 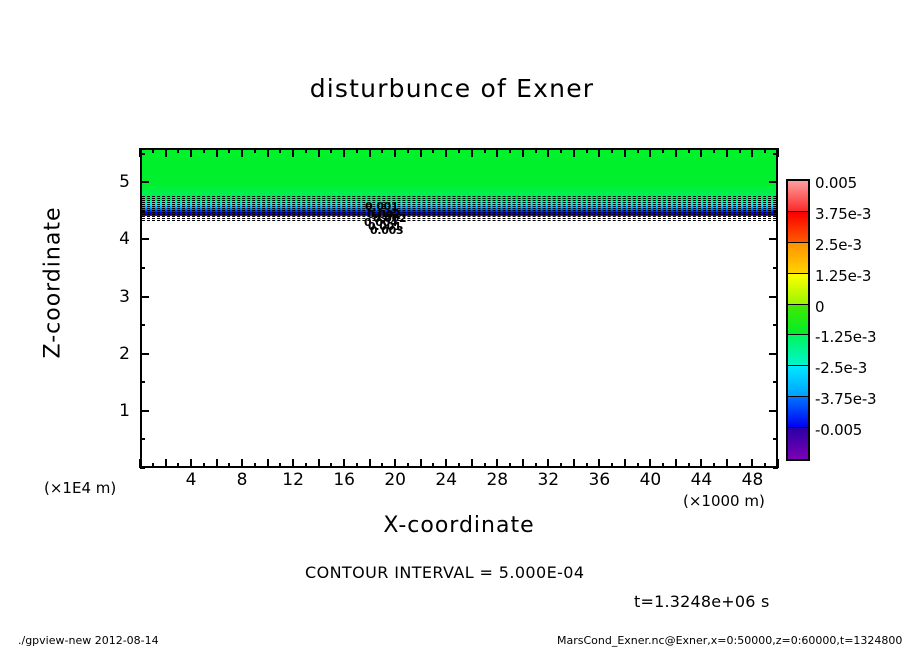 What do you see at coordinates (387, 230) in the screenshot?
I see `contour-value-label: 0.003` at bounding box center [387, 230].